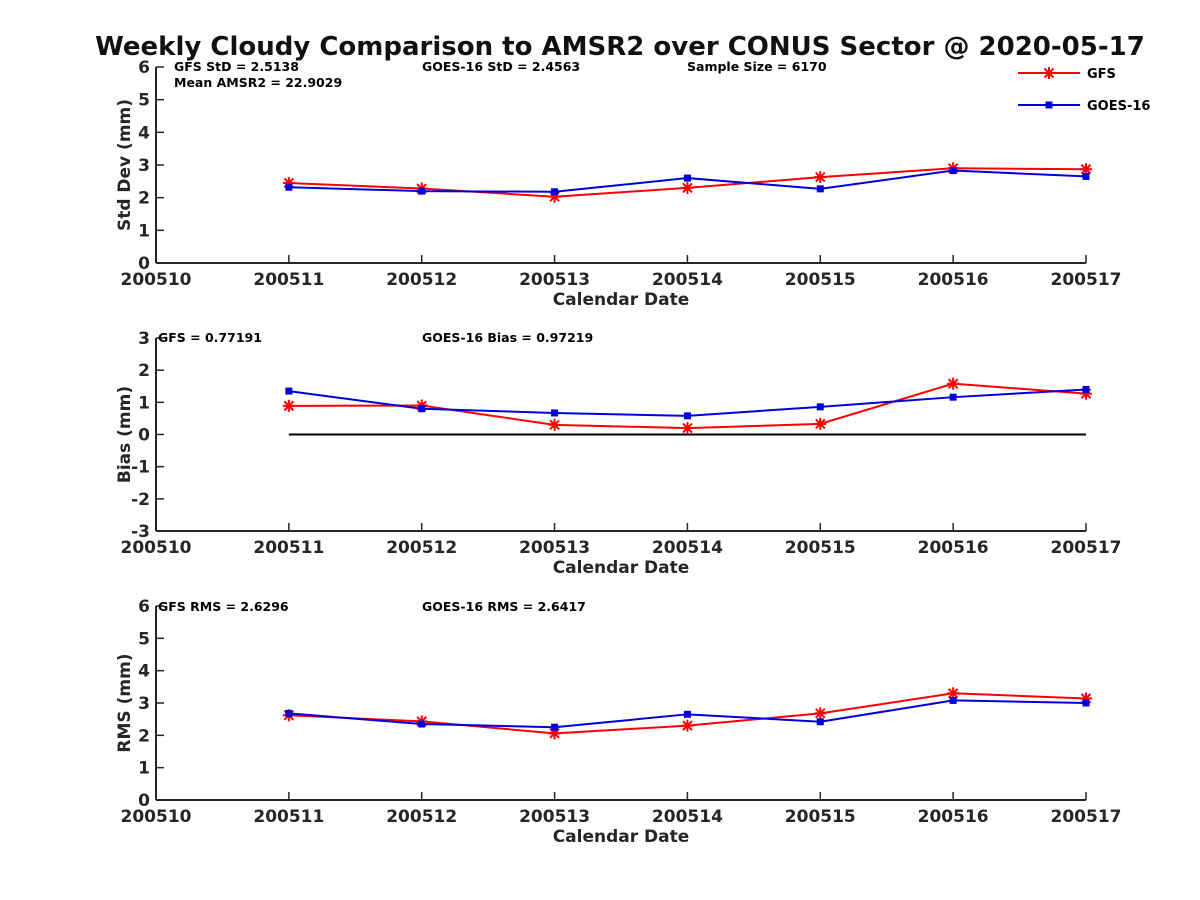 This screenshot has width=1200, height=900. Describe the element at coordinates (144, 371) in the screenshot. I see `bias-y-tick-label: 2` at that location.